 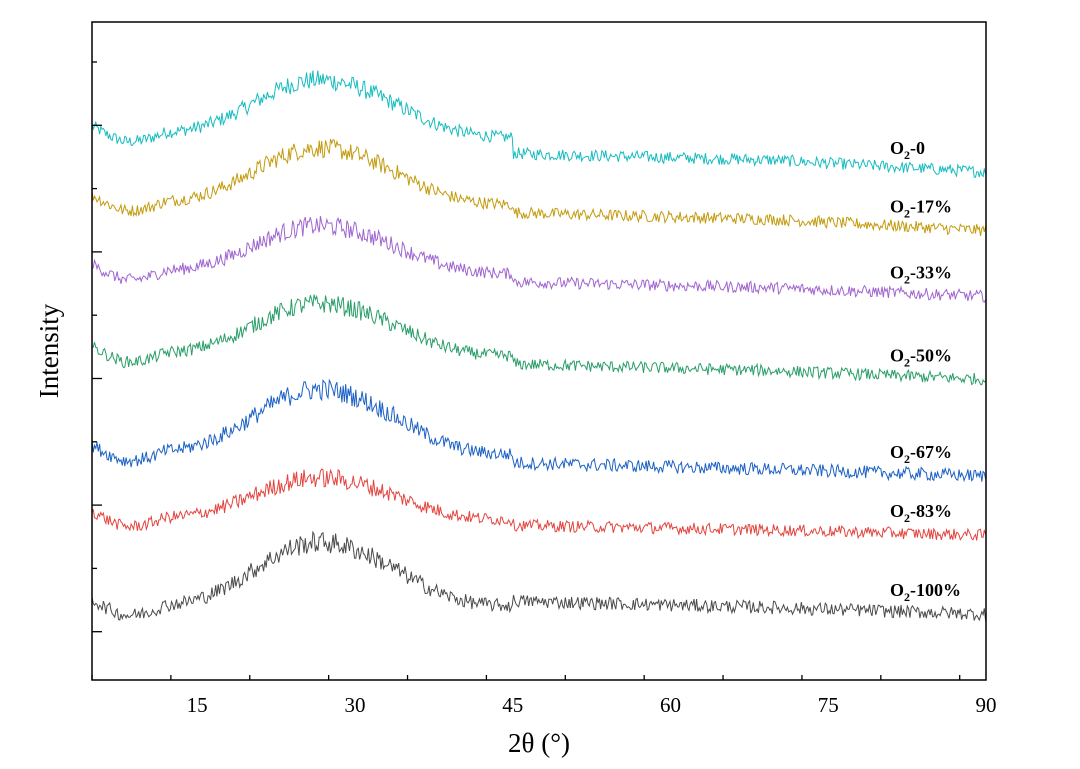 I want to click on x-axis-title: 2θ (°), so click(x=539, y=743).